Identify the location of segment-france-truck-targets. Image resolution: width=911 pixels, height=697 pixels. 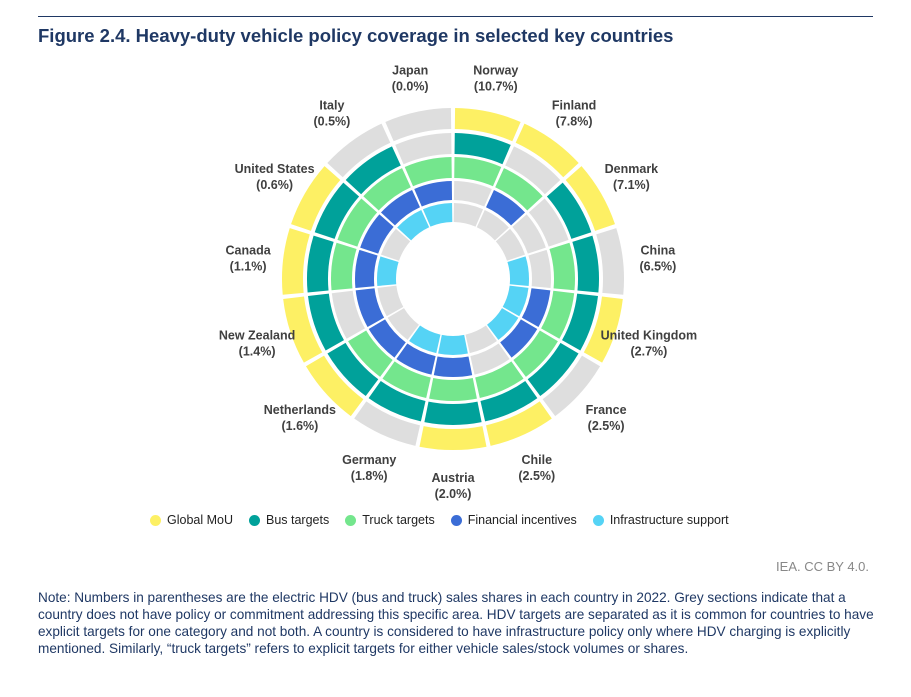
(535, 353).